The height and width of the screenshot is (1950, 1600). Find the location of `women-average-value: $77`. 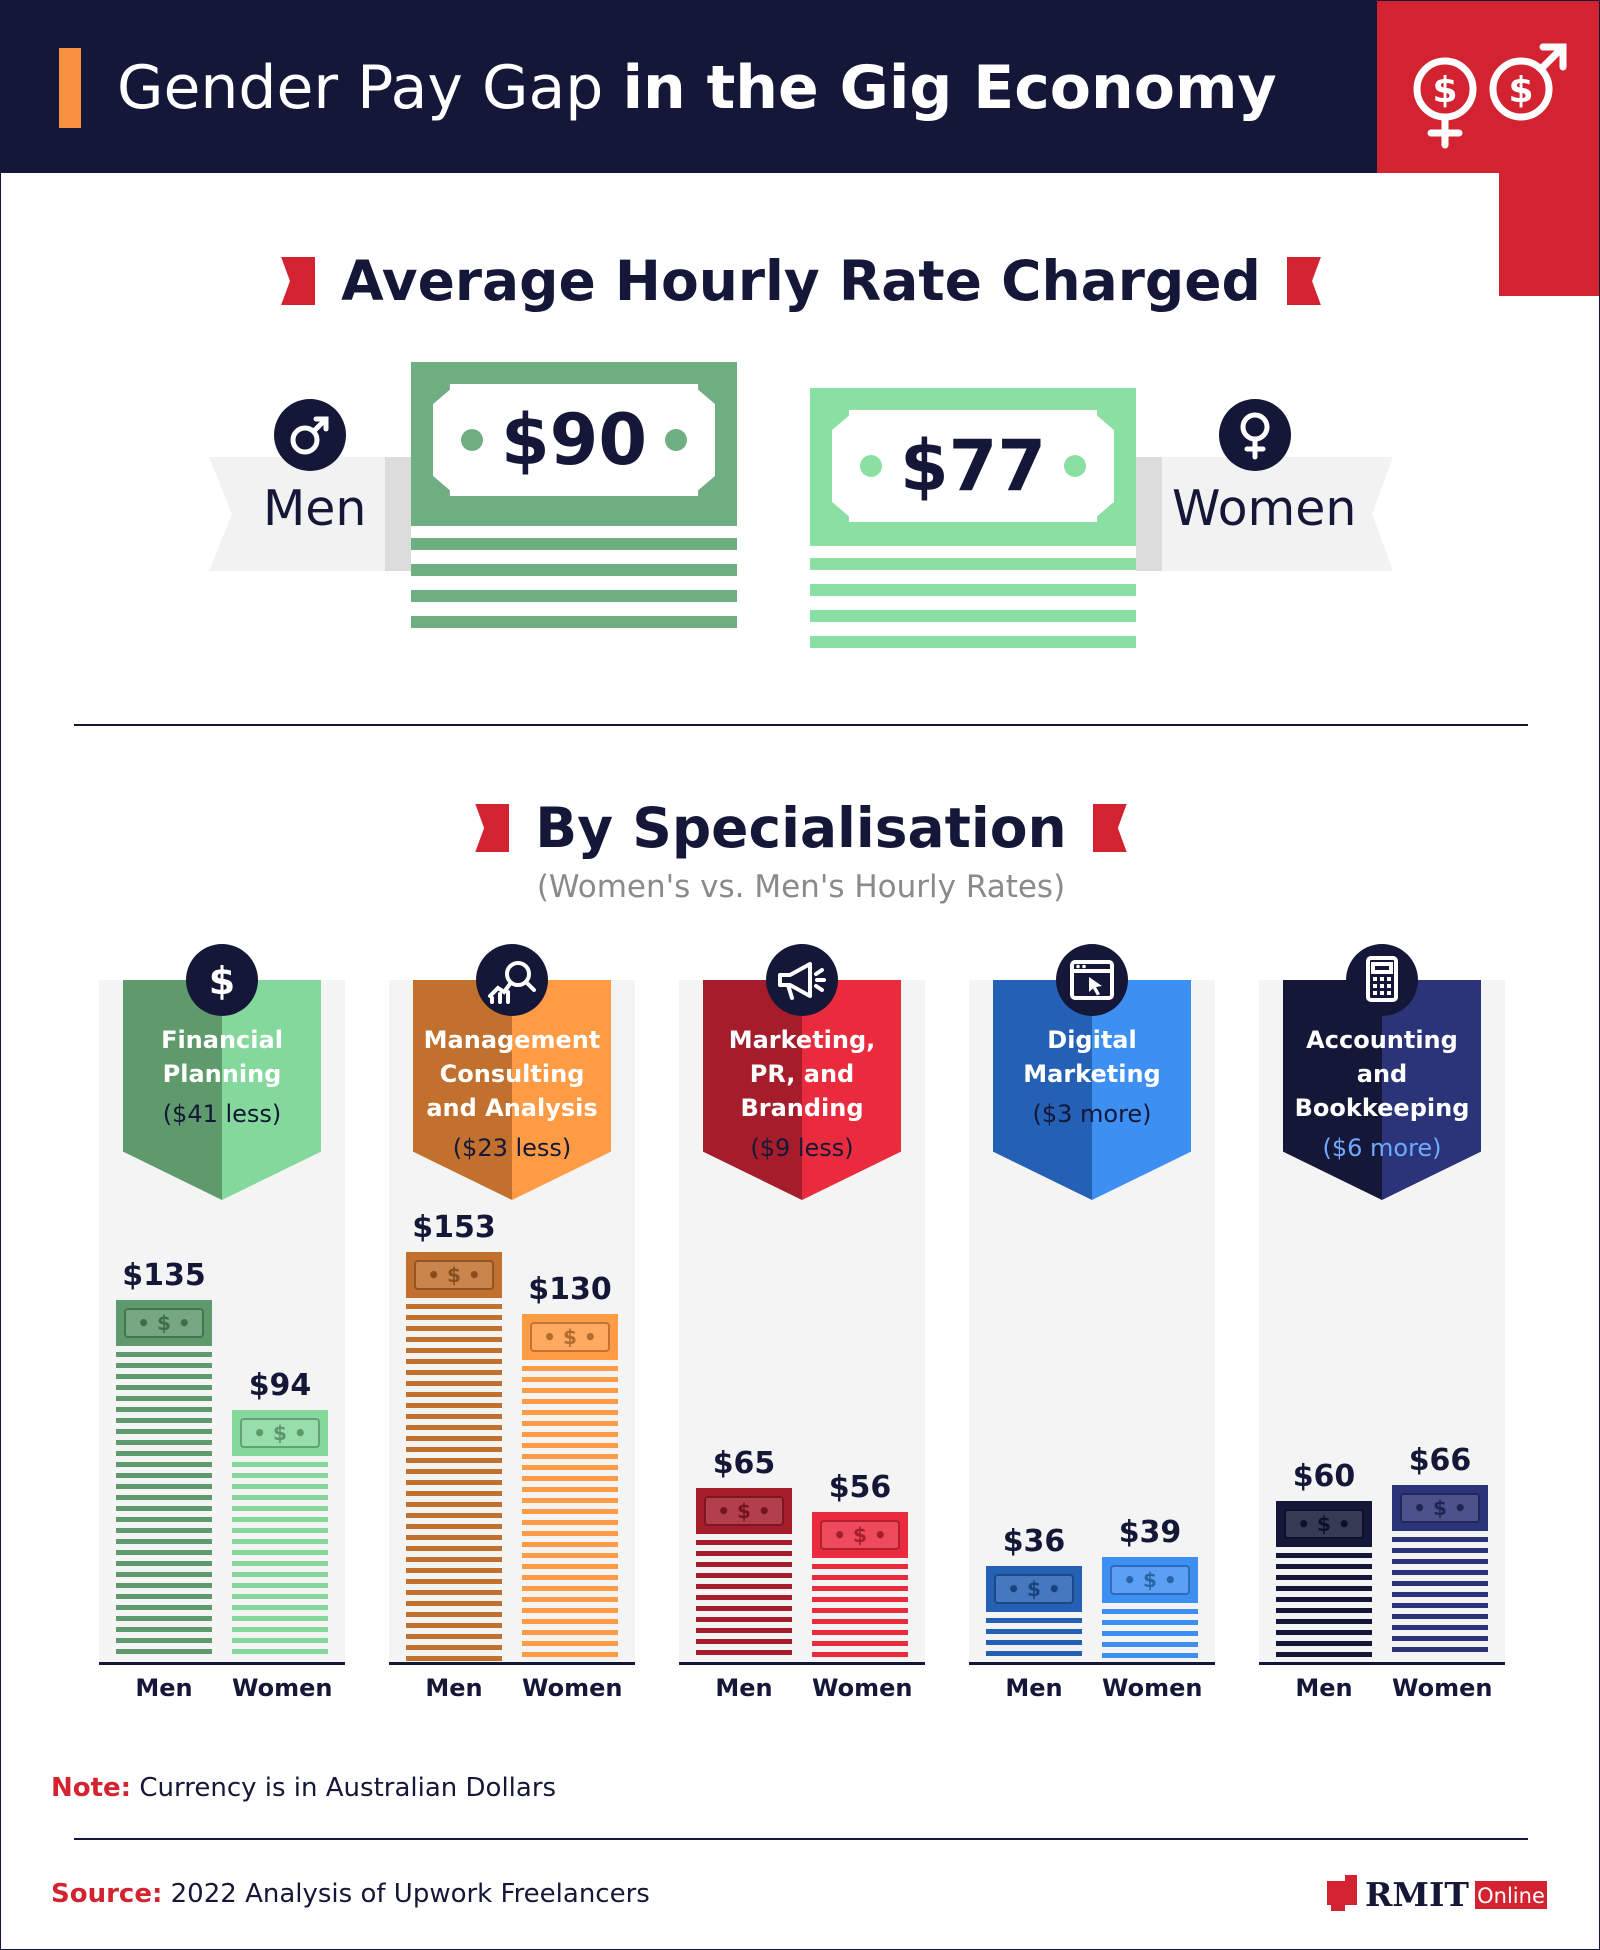

women-average-value: $77 is located at coordinates (973, 466).